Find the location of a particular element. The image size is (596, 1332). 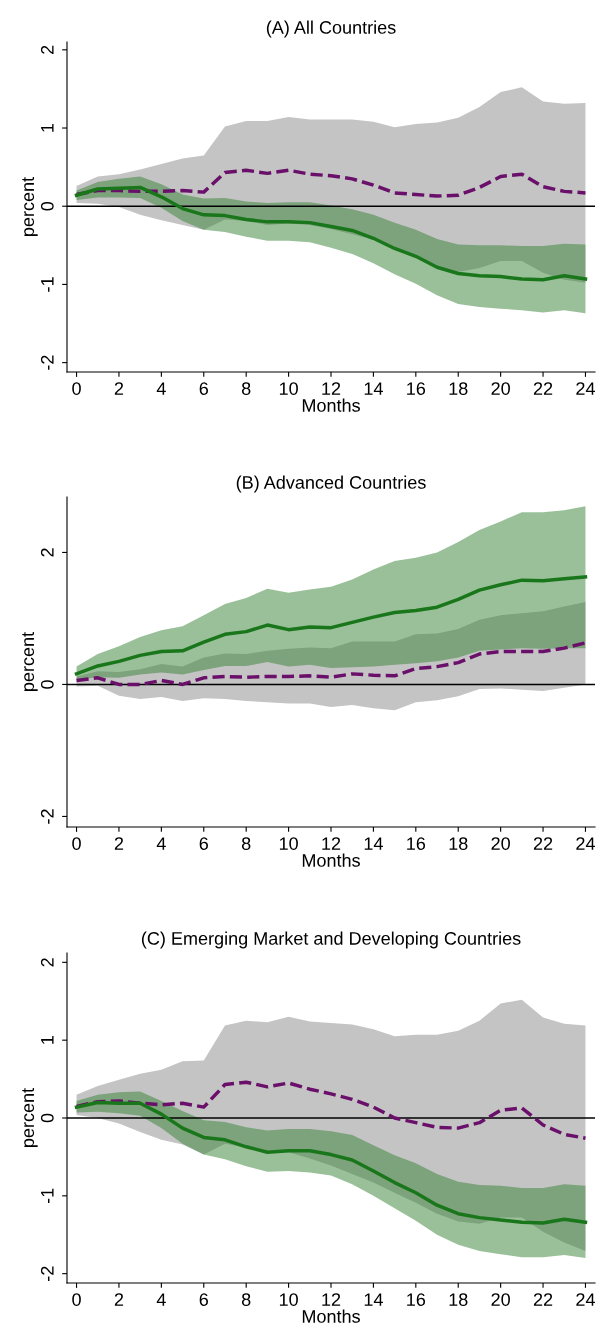

chart-title: (B) Advanced Countries is located at coordinates (331, 484).